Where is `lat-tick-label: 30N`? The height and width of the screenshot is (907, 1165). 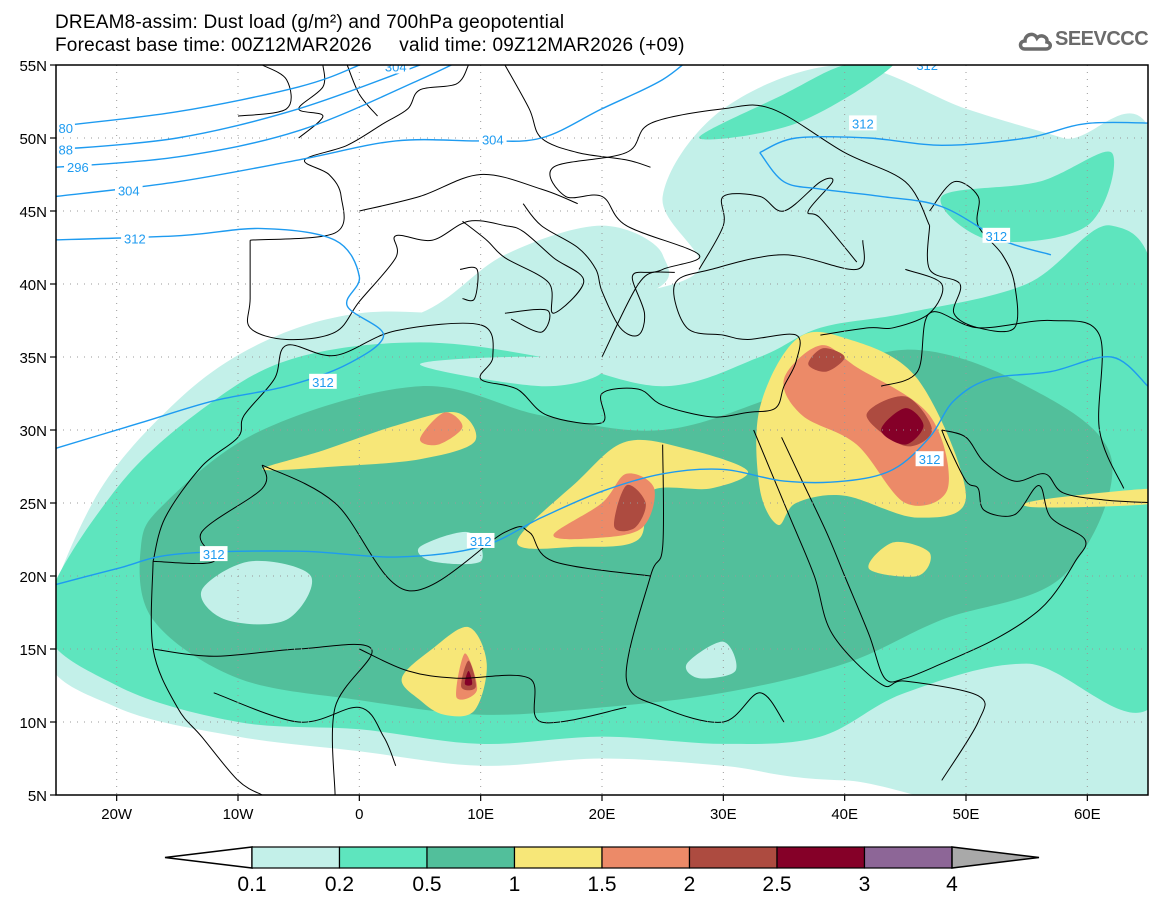
lat-tick-label: 30N is located at coordinates (33, 431).